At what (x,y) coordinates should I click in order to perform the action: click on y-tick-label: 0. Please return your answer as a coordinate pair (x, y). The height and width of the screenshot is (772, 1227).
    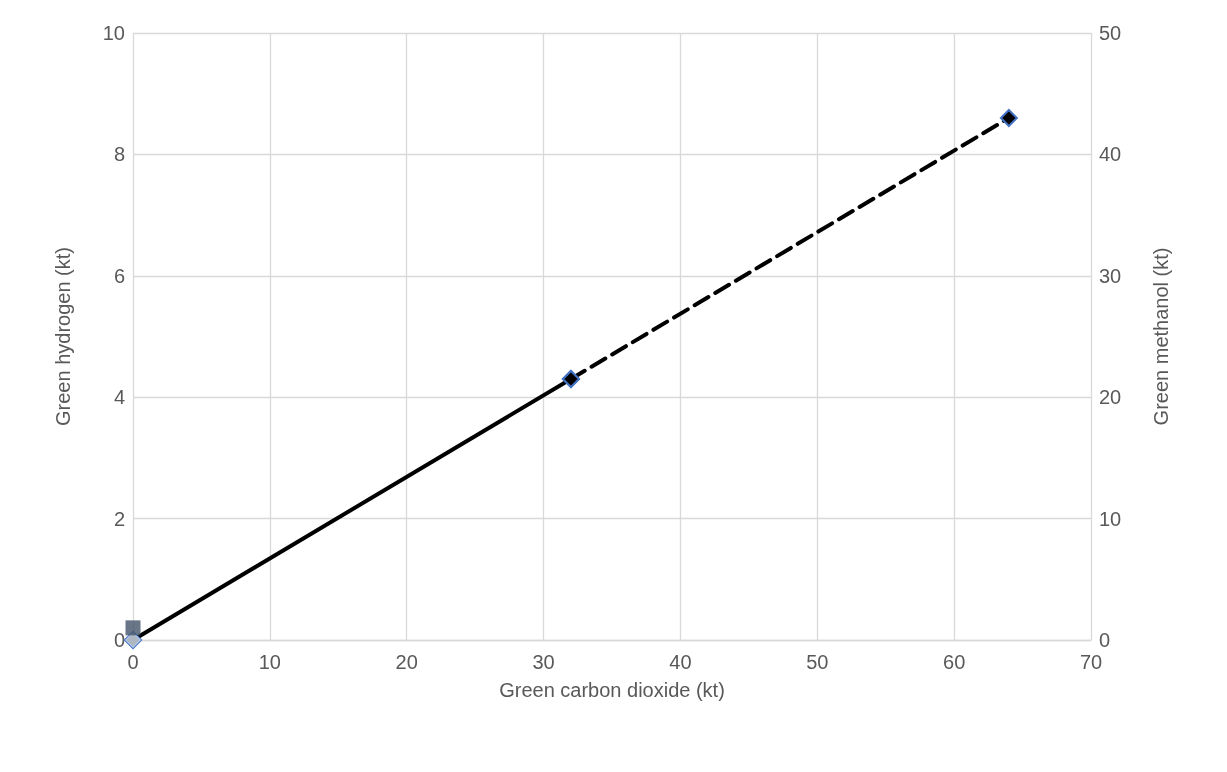
    Looking at the image, I should click on (119, 640).